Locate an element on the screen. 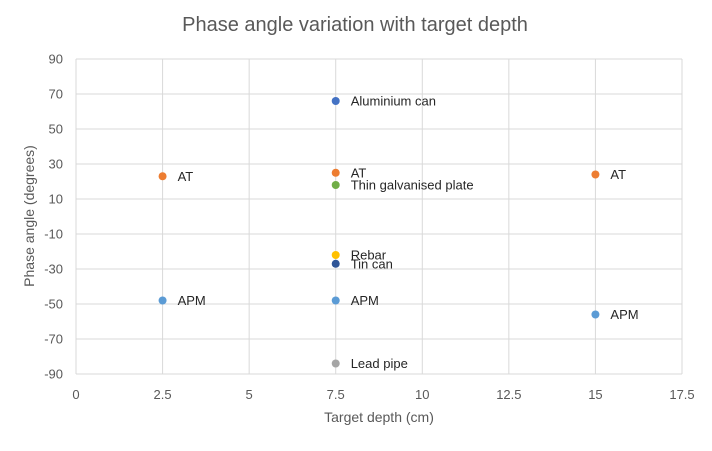 This screenshot has height=451, width=712. y-tick-label: -50 is located at coordinates (53, 304).